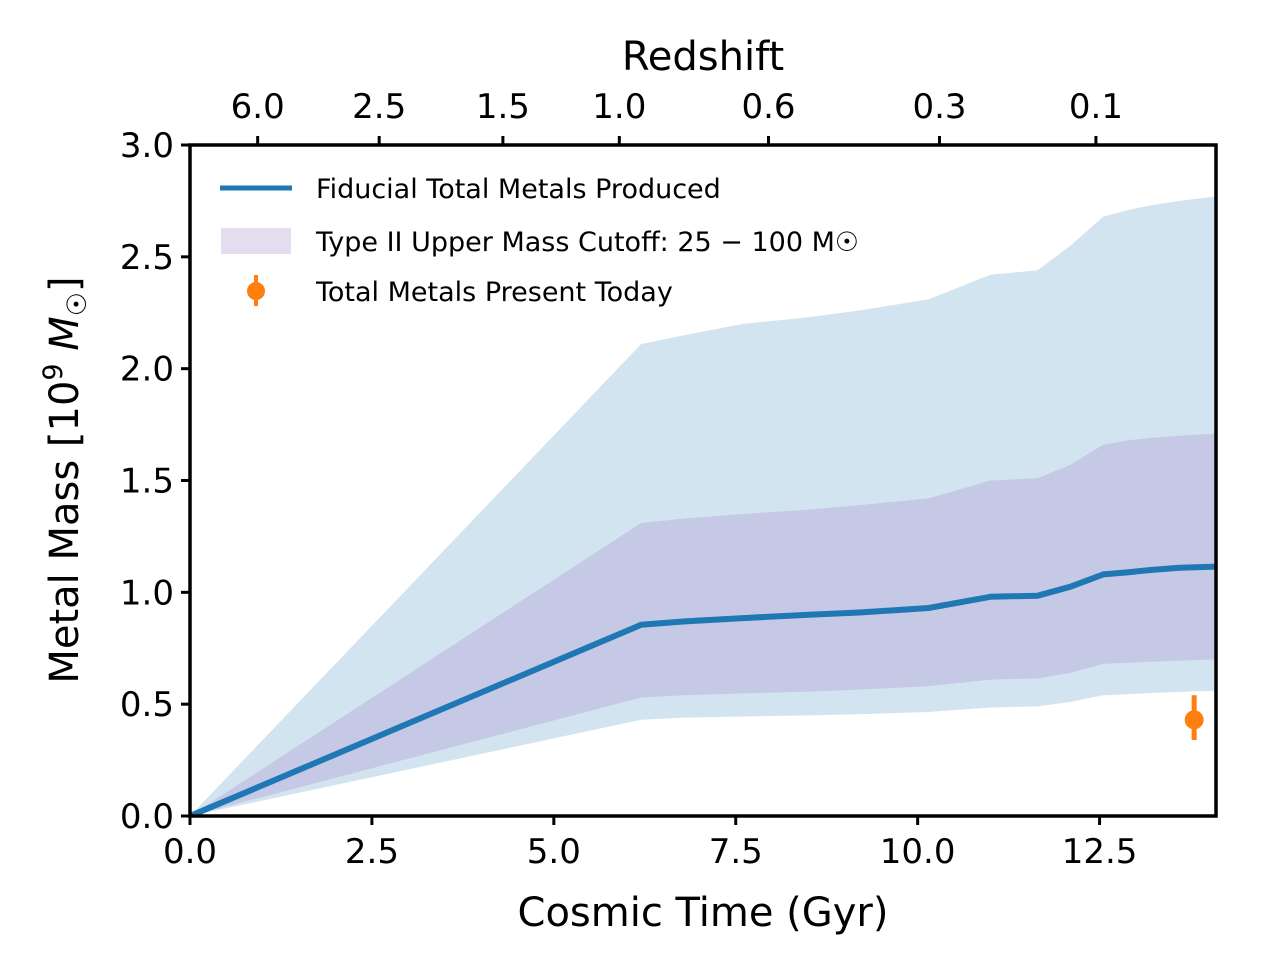  Describe the element at coordinates (372, 852) in the screenshot. I see `x-tick-label: 2.5` at that location.